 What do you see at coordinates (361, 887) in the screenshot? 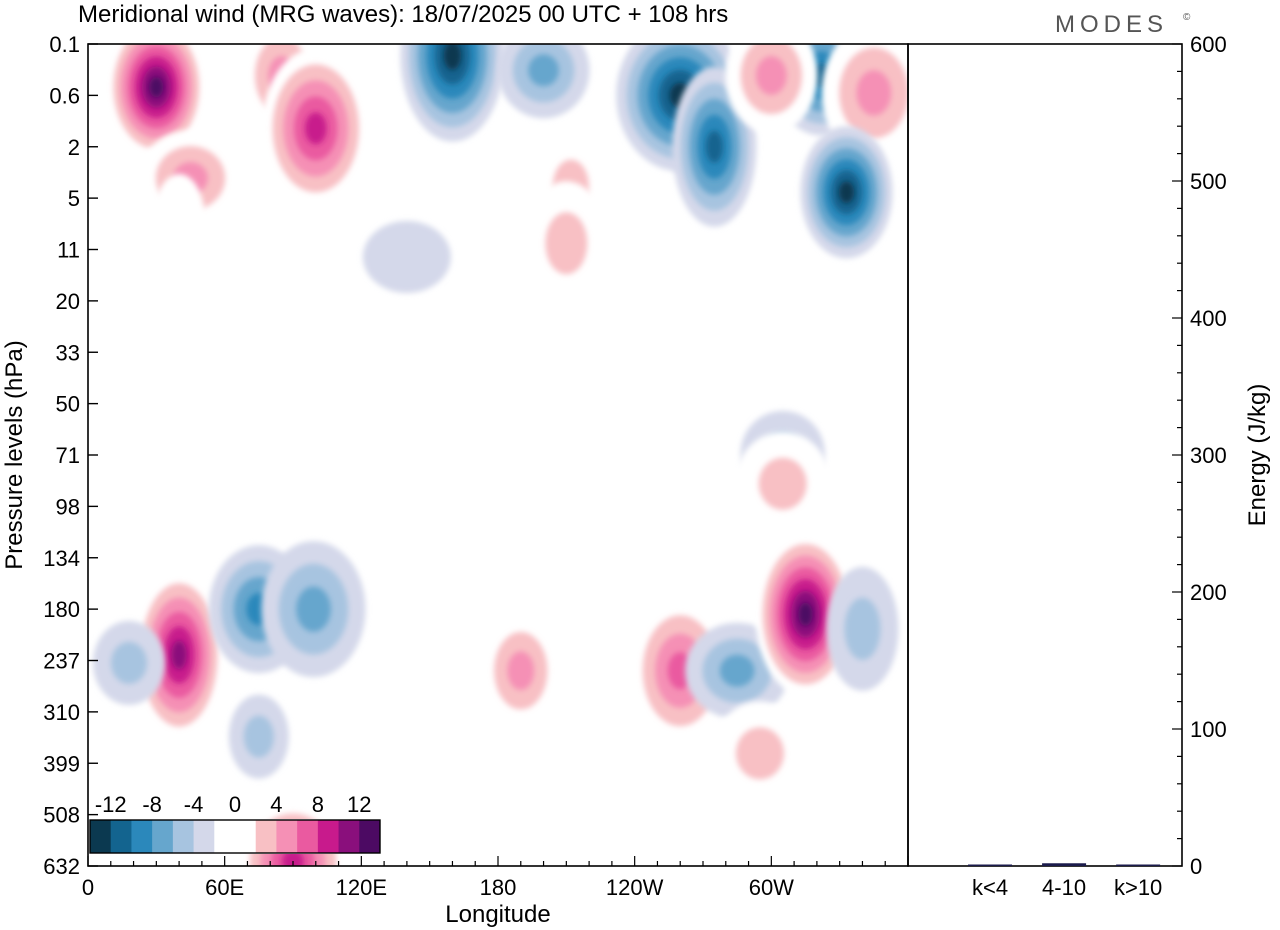
I see `x-tick-label: 120E` at bounding box center [361, 887].